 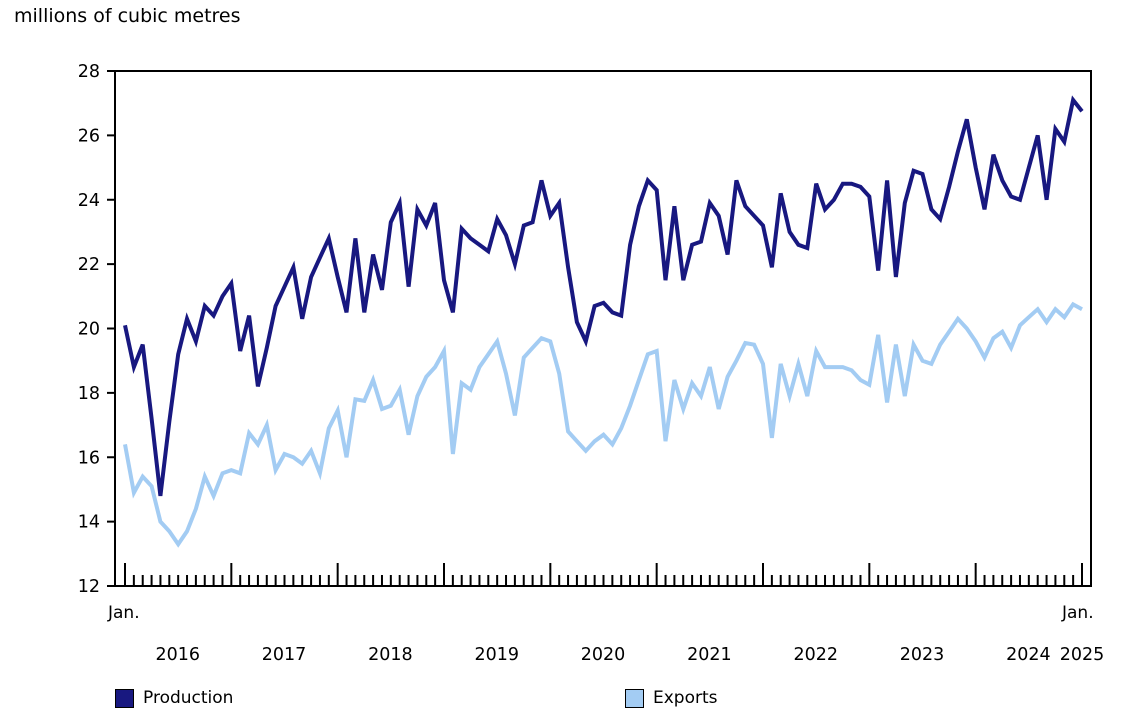 What do you see at coordinates (284, 655) in the screenshot?
I see `x-axis-year-label: 2017` at bounding box center [284, 655].